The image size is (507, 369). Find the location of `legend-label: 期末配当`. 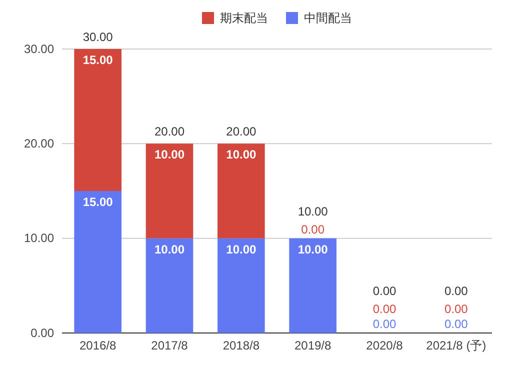

legend-label: 期末配当 is located at coordinates (244, 18).